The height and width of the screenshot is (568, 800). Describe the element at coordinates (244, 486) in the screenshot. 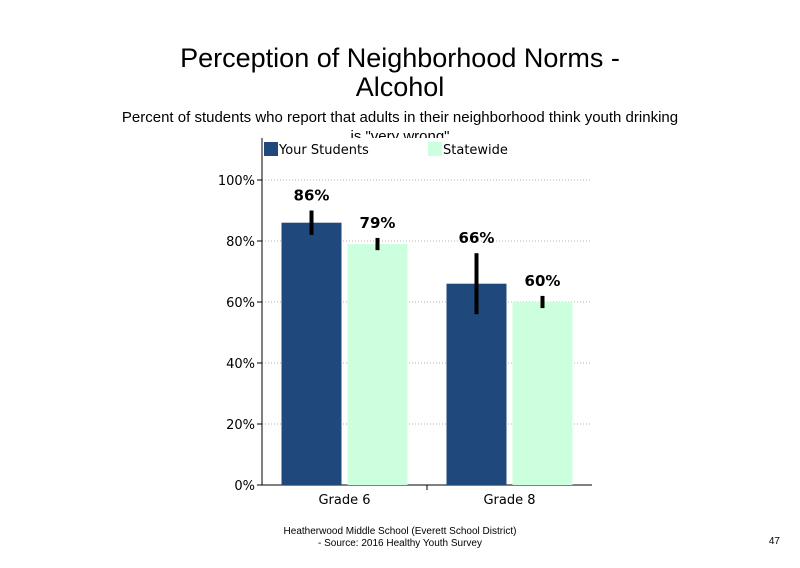

I see `y-tick-label: 0%` at that location.